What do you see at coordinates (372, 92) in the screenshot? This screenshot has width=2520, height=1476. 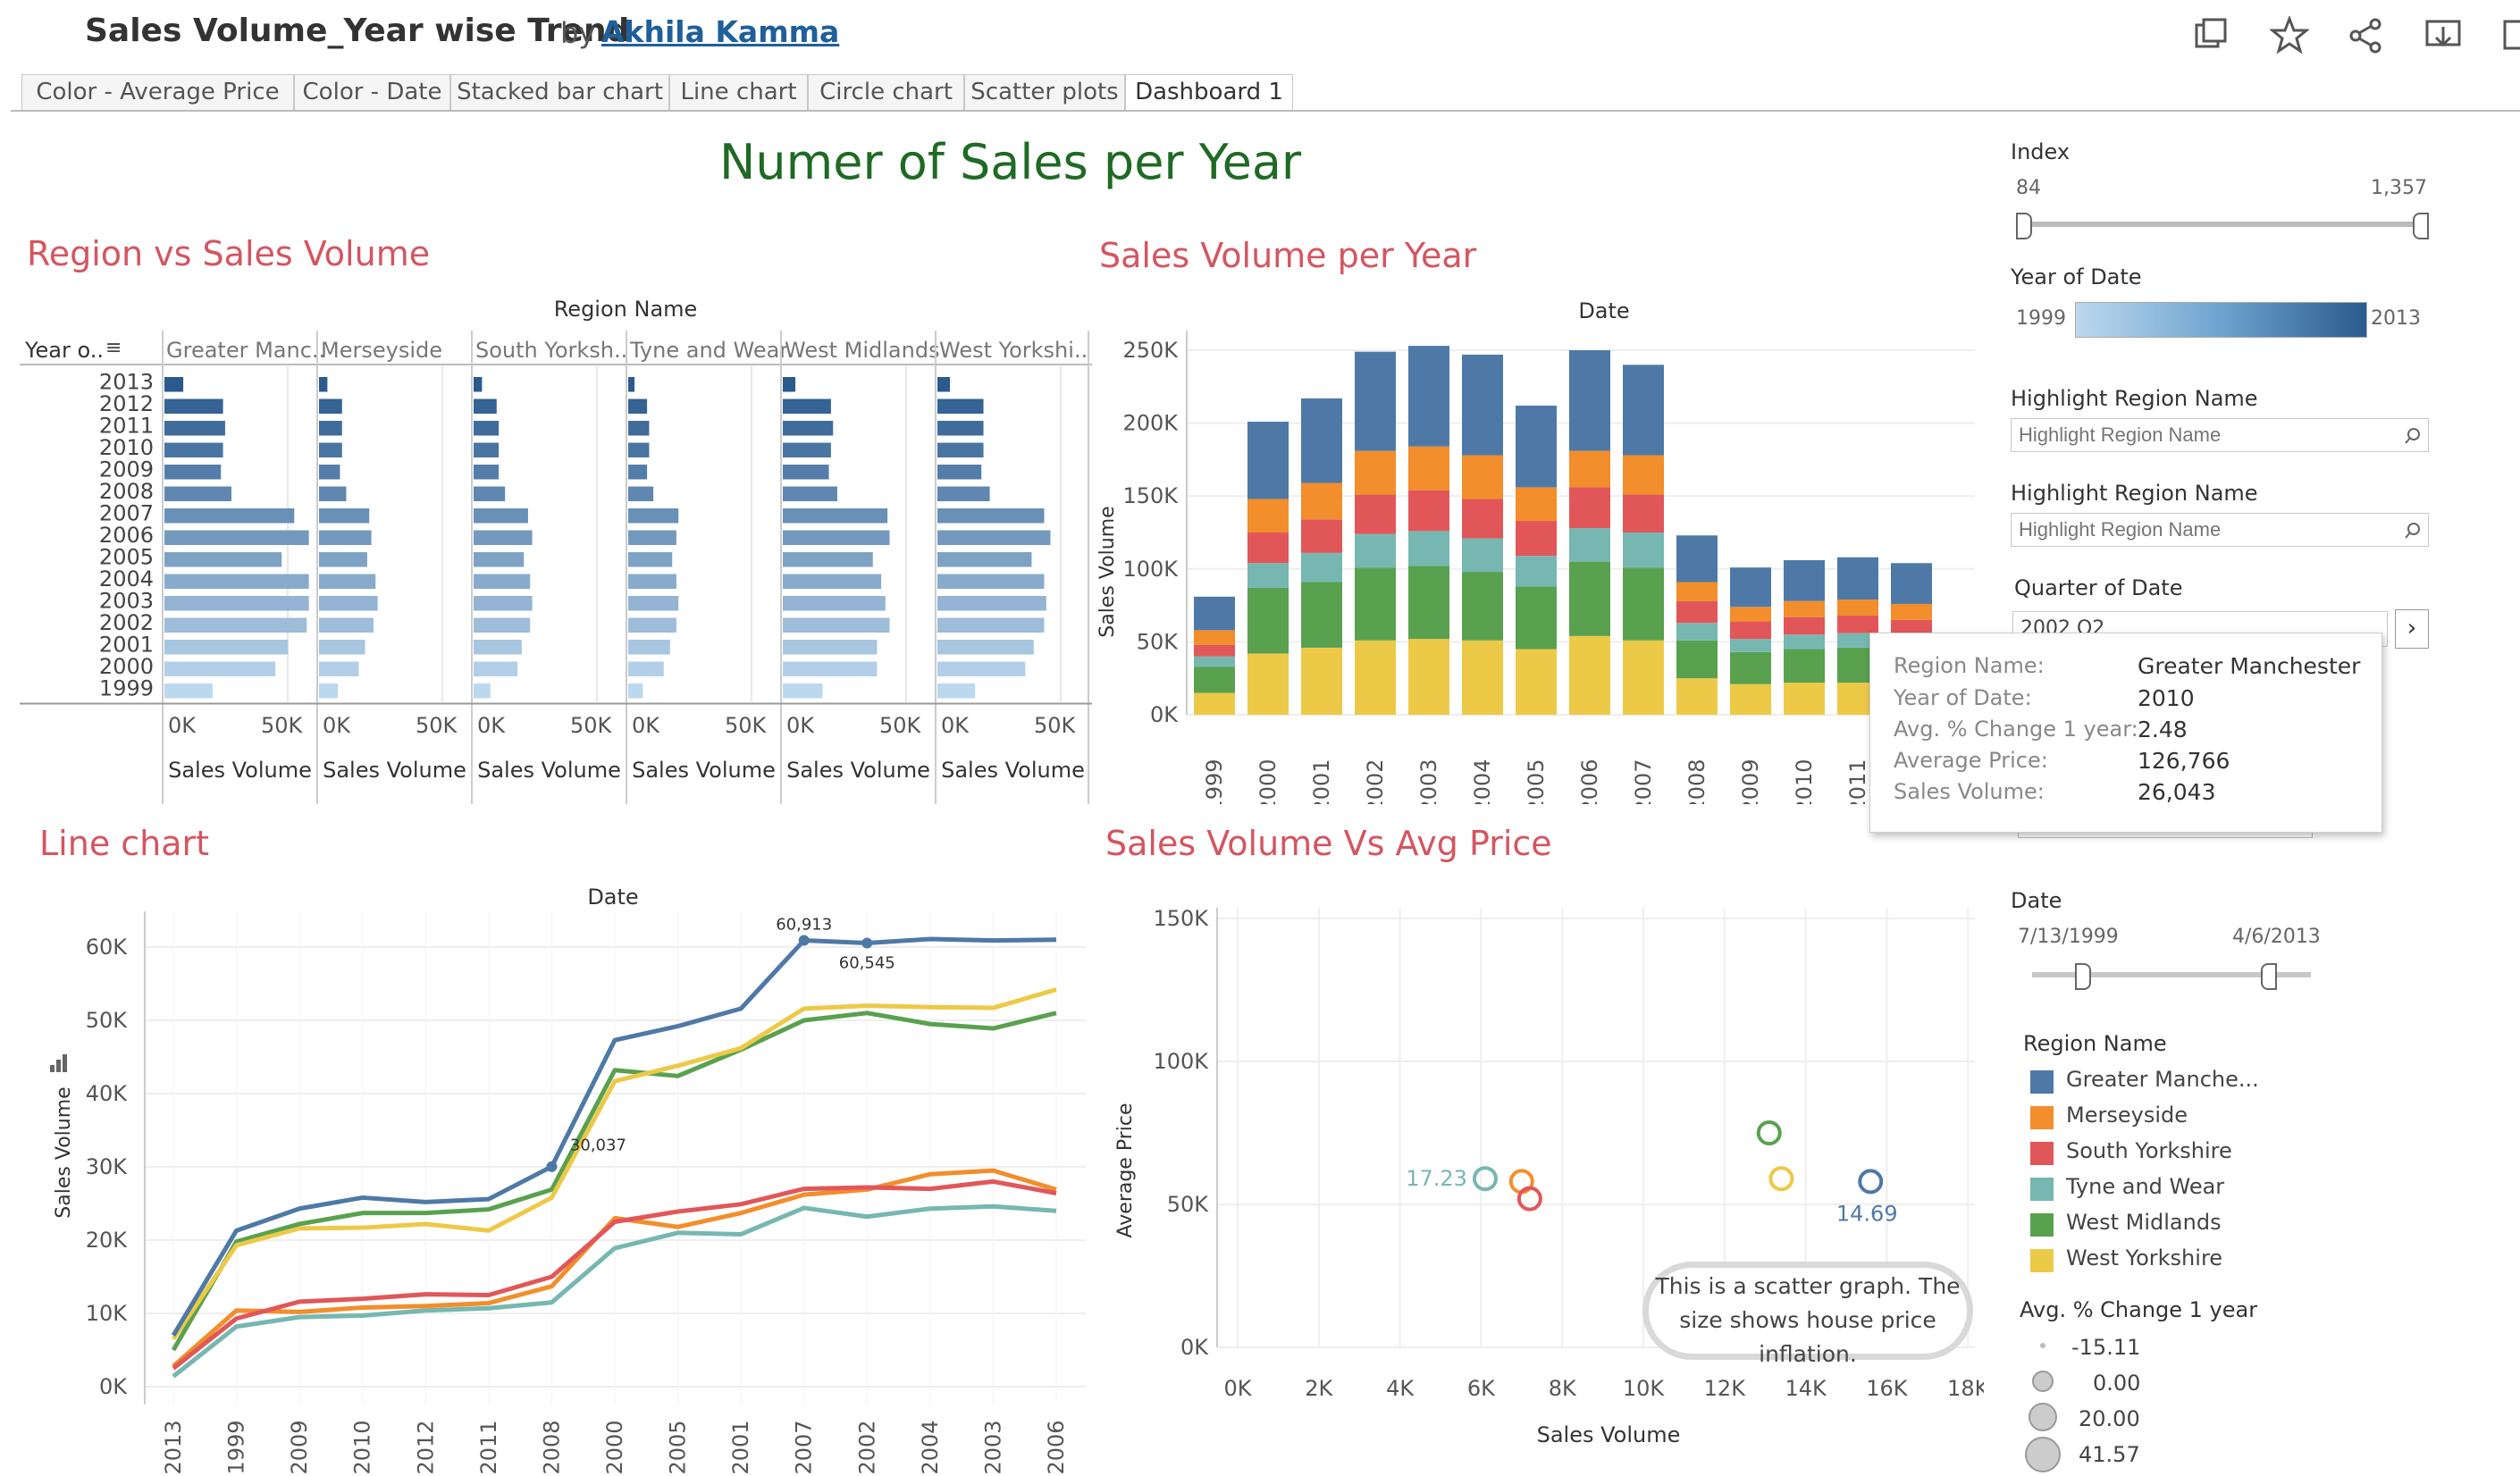 I see `tab-color-date: Color - Date` at bounding box center [372, 92].